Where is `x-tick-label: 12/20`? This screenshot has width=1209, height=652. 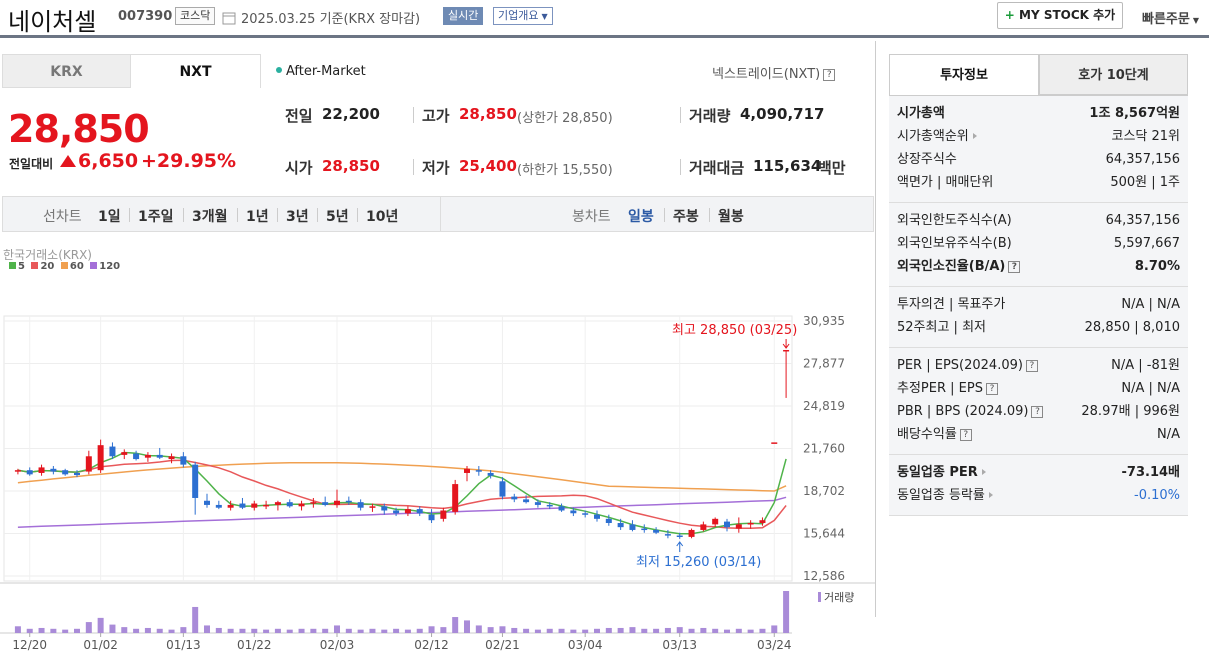 x-tick-label: 12/20 is located at coordinates (29, 645).